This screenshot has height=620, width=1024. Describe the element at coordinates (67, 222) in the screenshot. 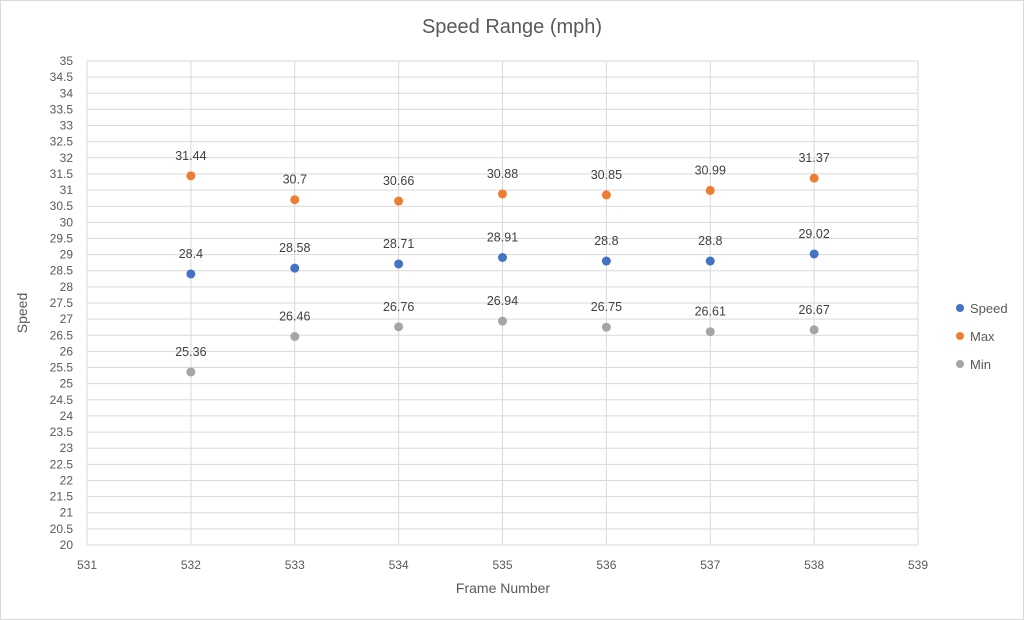

I see `y-tick-label: 30` at that location.